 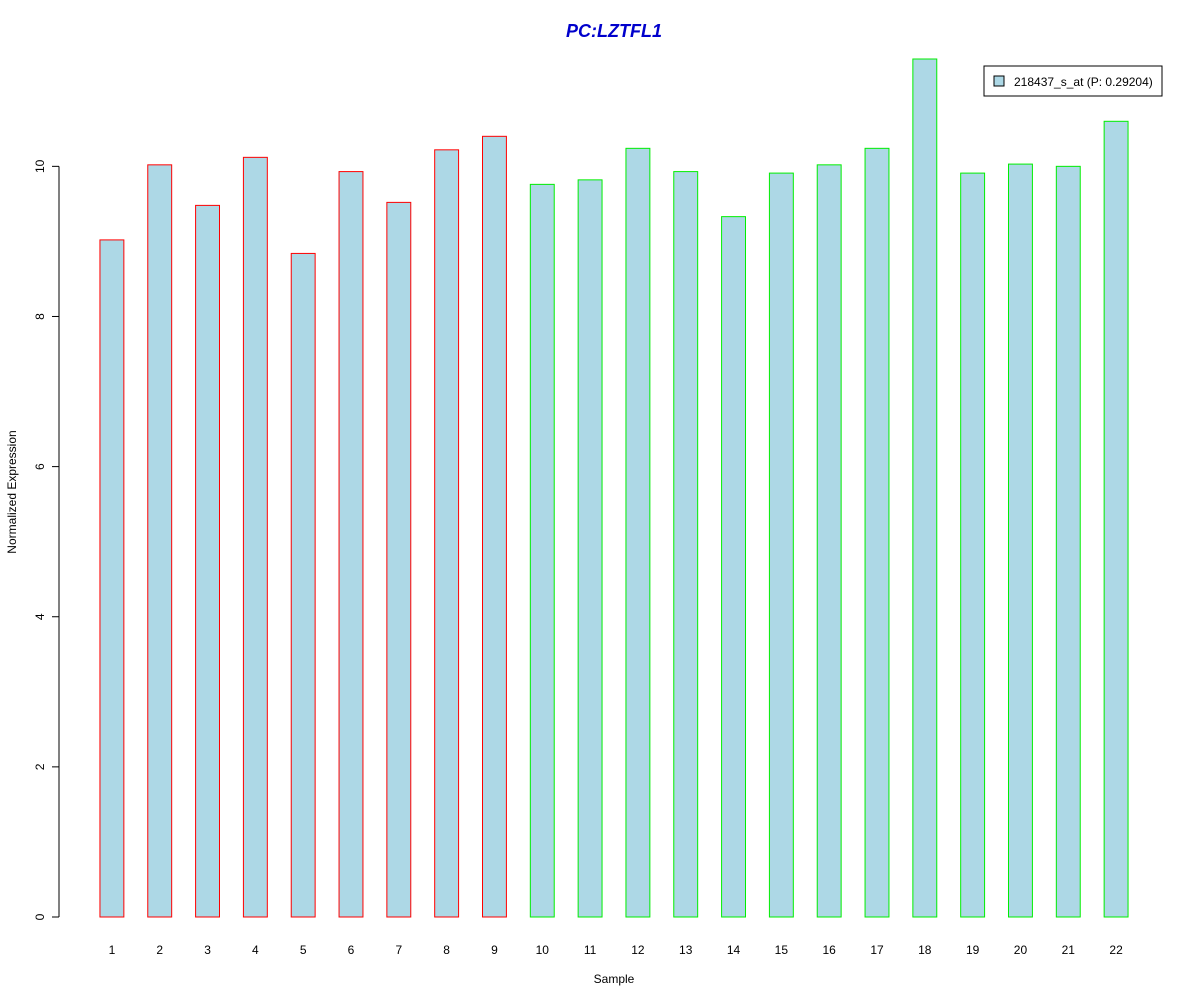 I want to click on x-tick-label: 6, so click(x=351, y=950).